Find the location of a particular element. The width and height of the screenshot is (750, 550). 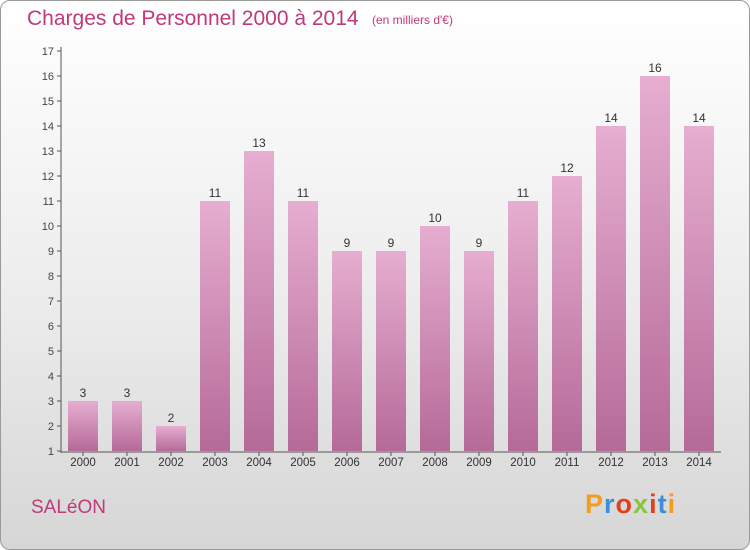

x-tick-label: 2005 is located at coordinates (303, 463).